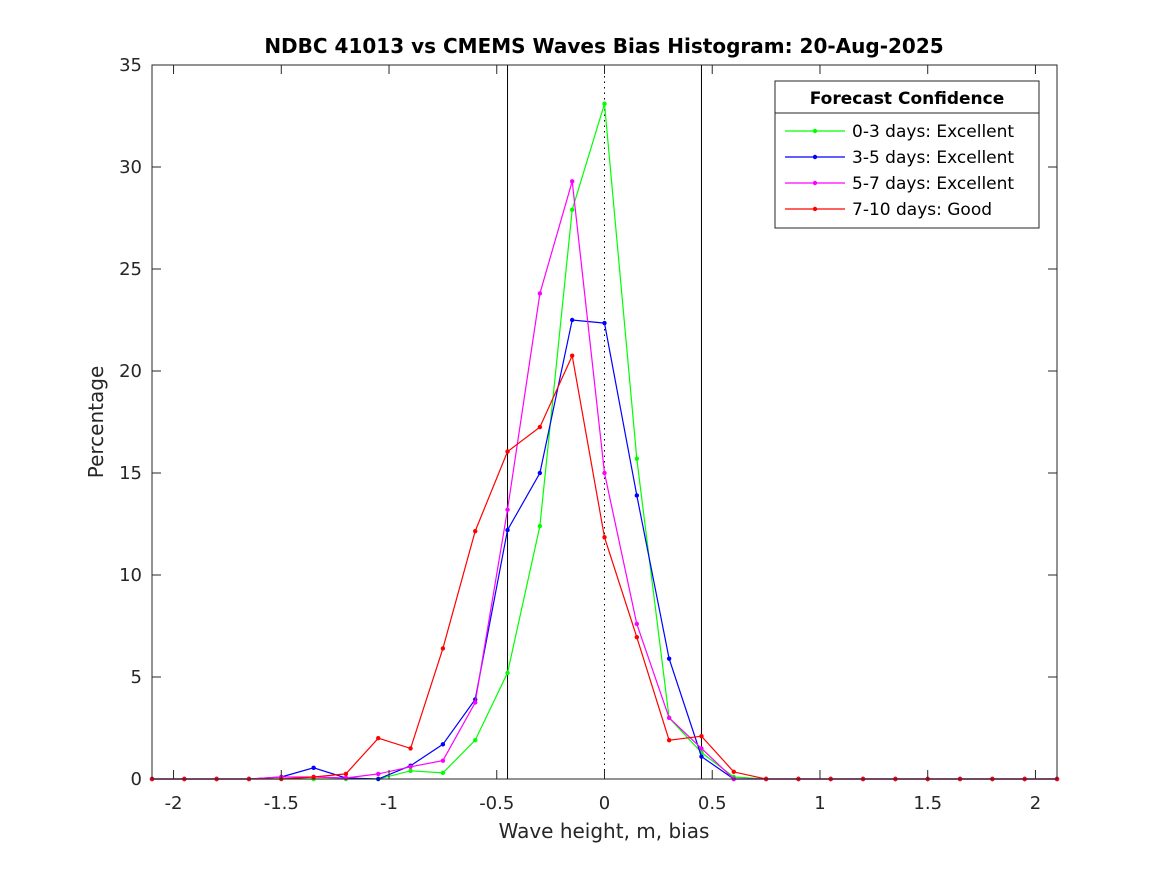 This screenshot has height=875, width=1167. I want to click on legend-title: Forecast Confidence, so click(907, 99).